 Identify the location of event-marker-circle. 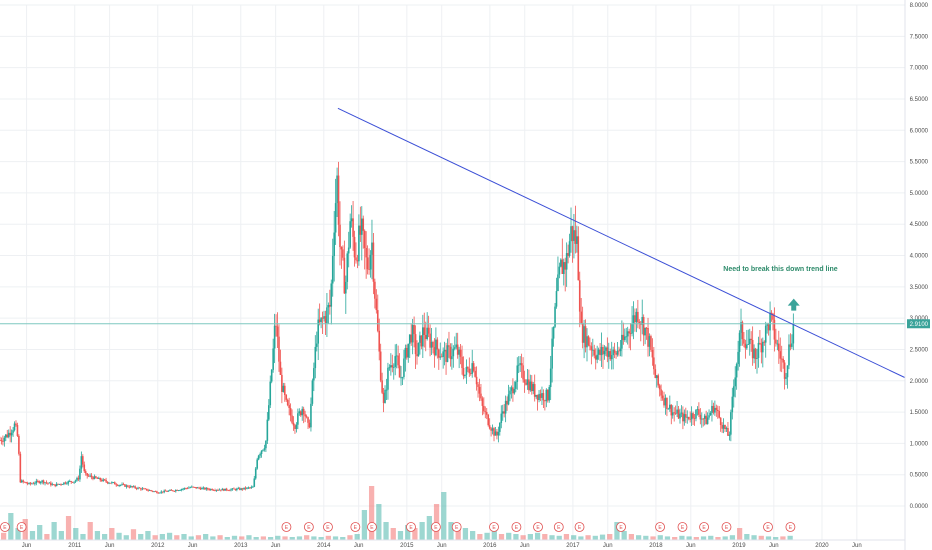
(704, 527).